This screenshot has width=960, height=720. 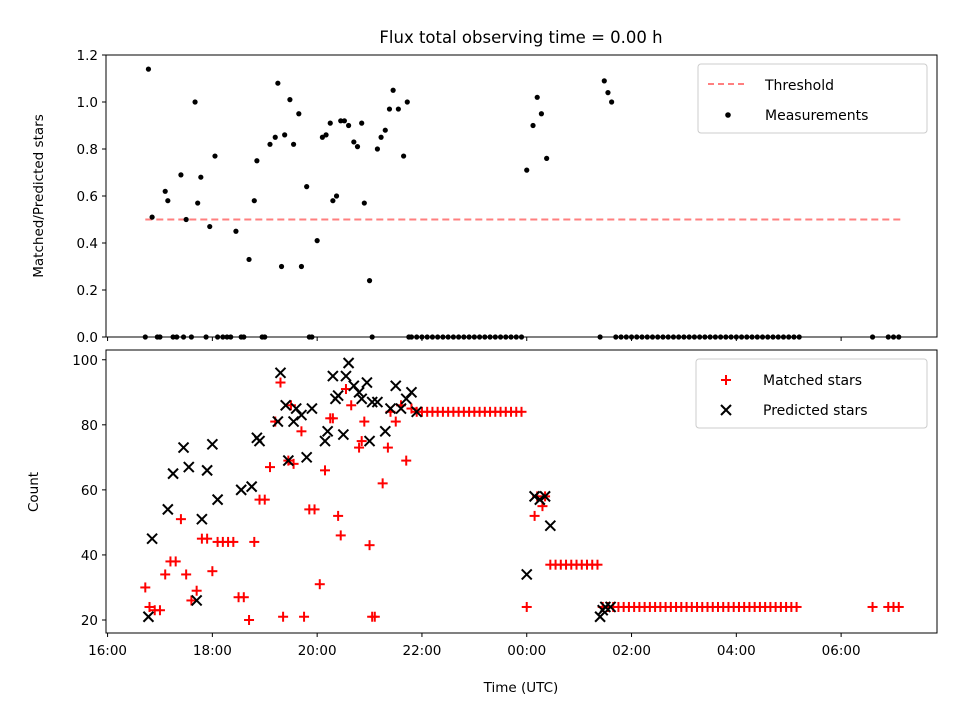 I want to click on bottom-y-tick-label: 40, so click(x=89, y=556).